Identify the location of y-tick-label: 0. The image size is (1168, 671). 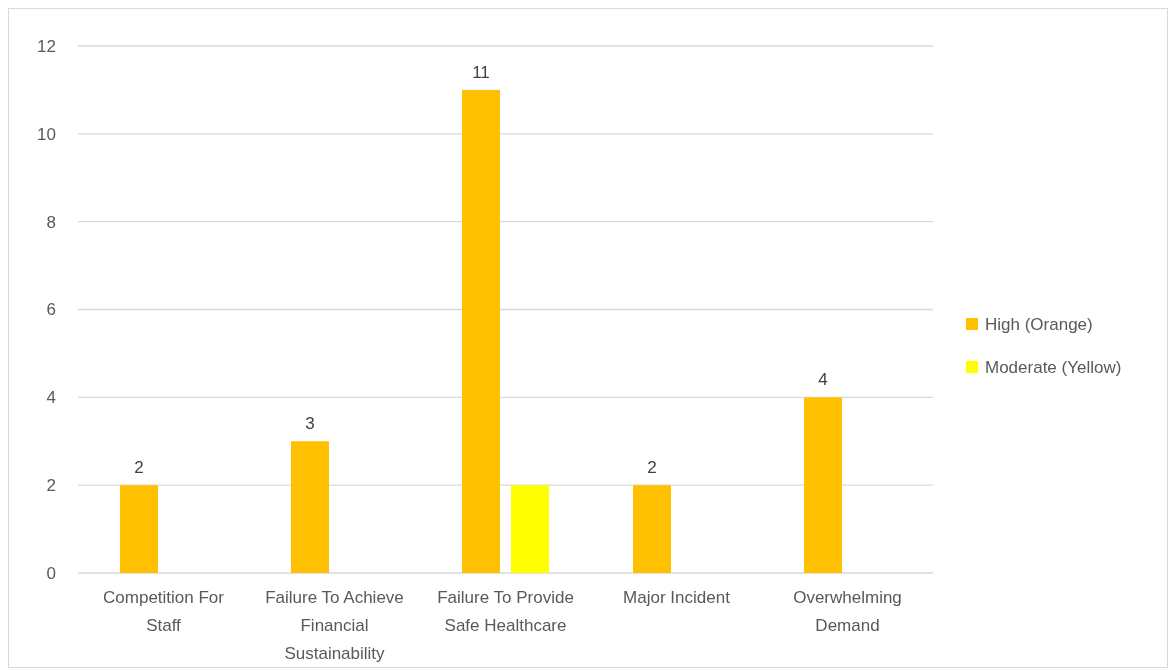
(51, 573).